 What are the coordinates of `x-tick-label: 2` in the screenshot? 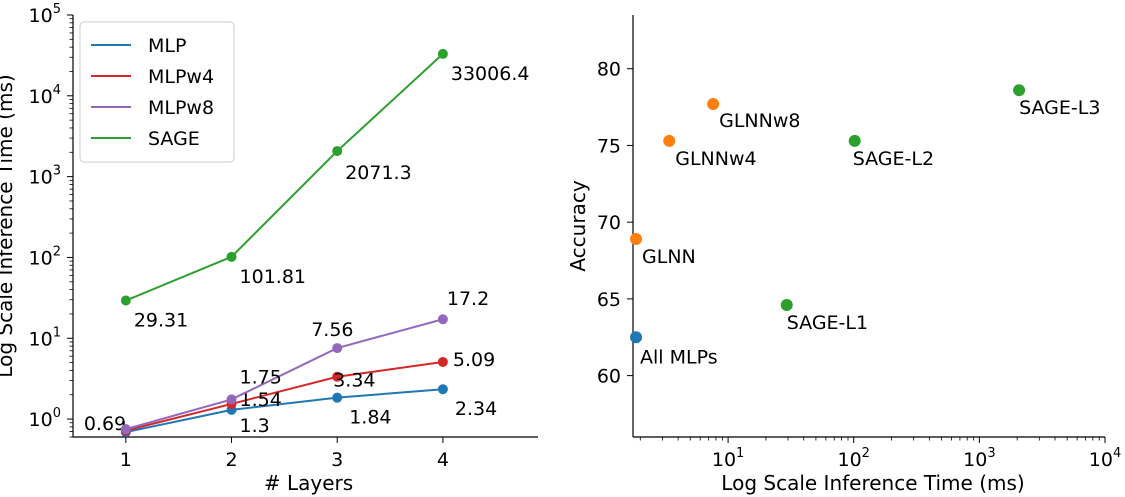 It's located at (231, 460).